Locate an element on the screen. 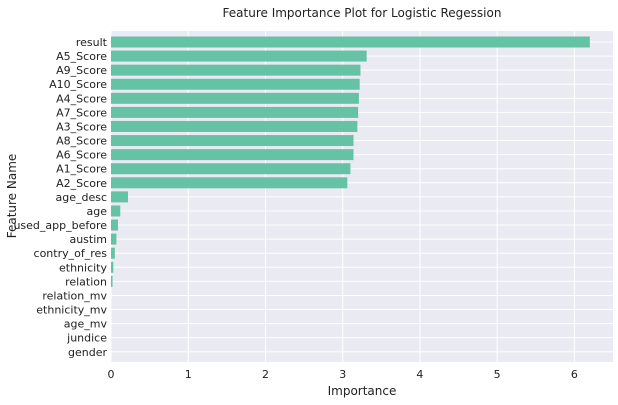 The height and width of the screenshot is (405, 618). x-tick-label: 4 is located at coordinates (419, 374).